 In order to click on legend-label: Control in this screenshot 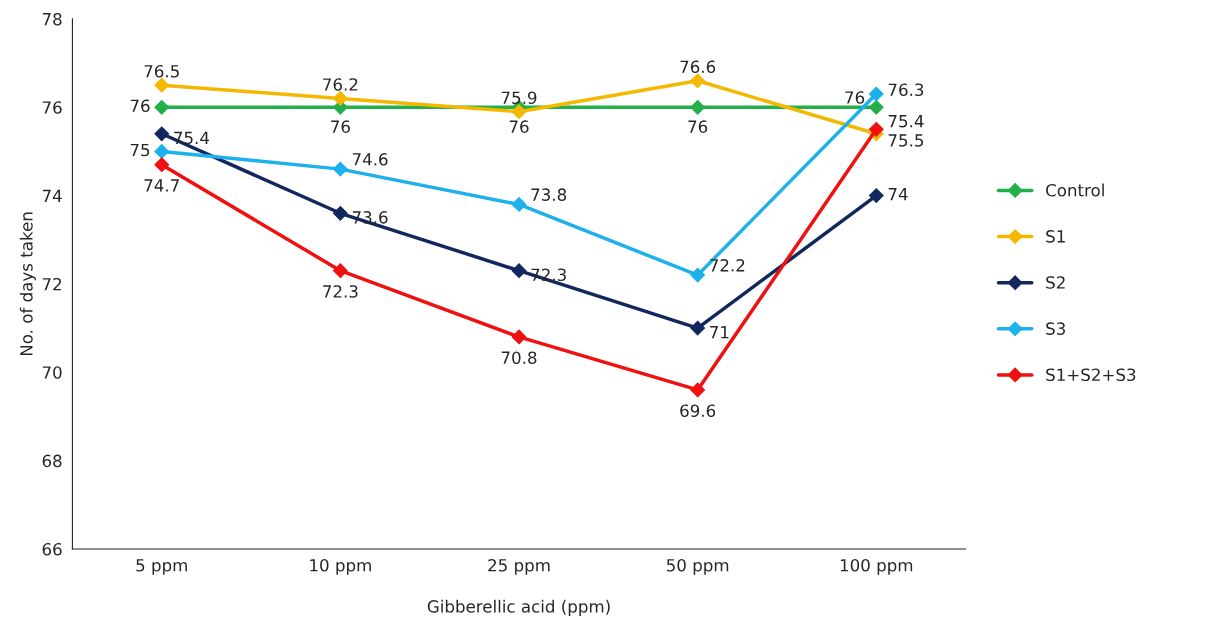, I will do `click(1075, 190)`.